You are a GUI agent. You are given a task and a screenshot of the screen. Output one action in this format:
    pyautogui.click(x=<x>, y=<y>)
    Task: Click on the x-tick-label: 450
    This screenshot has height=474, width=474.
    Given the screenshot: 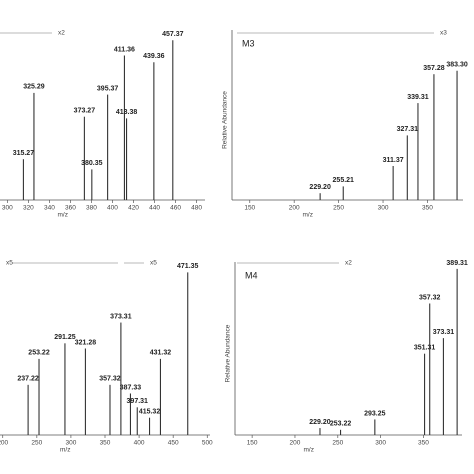 What is the action you would take?
    pyautogui.click(x=173, y=443)
    